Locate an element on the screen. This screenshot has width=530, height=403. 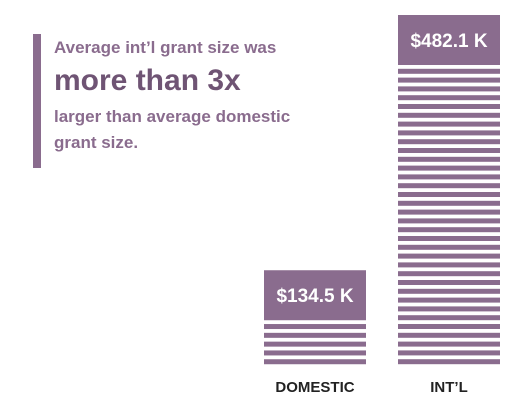
callout-accent-bar is located at coordinates (37, 101).